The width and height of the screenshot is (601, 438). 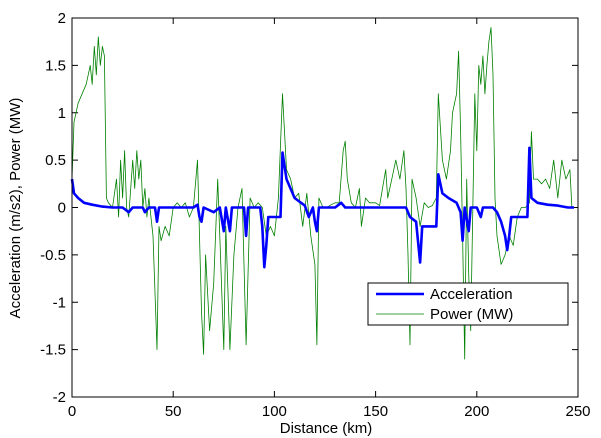 I want to click on y-tick-label: 2, so click(x=62, y=18).